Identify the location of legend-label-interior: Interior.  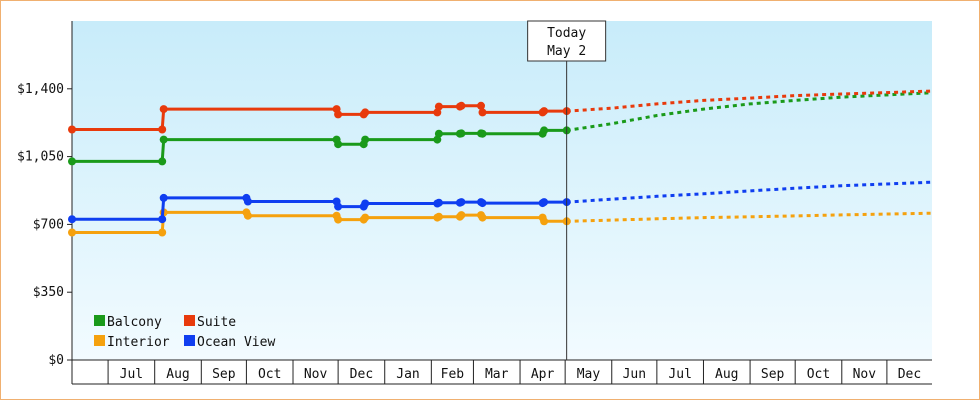
(138, 342).